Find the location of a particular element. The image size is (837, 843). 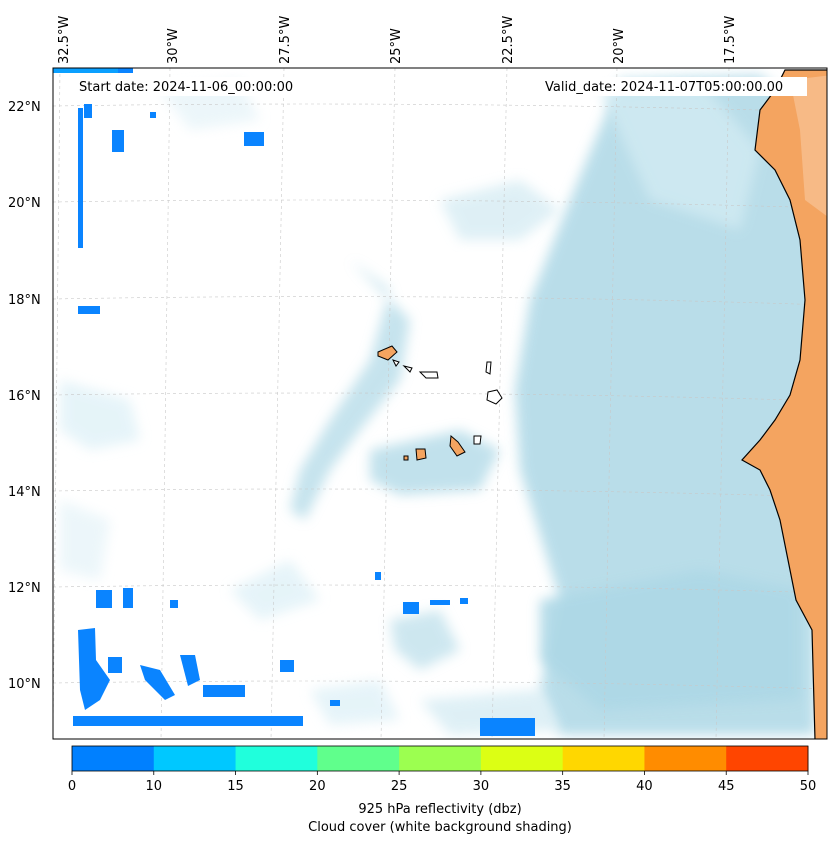

colorbar-ticks: 0 10 15 20 25 30 35 40 45 50 is located at coordinates (442, 782).